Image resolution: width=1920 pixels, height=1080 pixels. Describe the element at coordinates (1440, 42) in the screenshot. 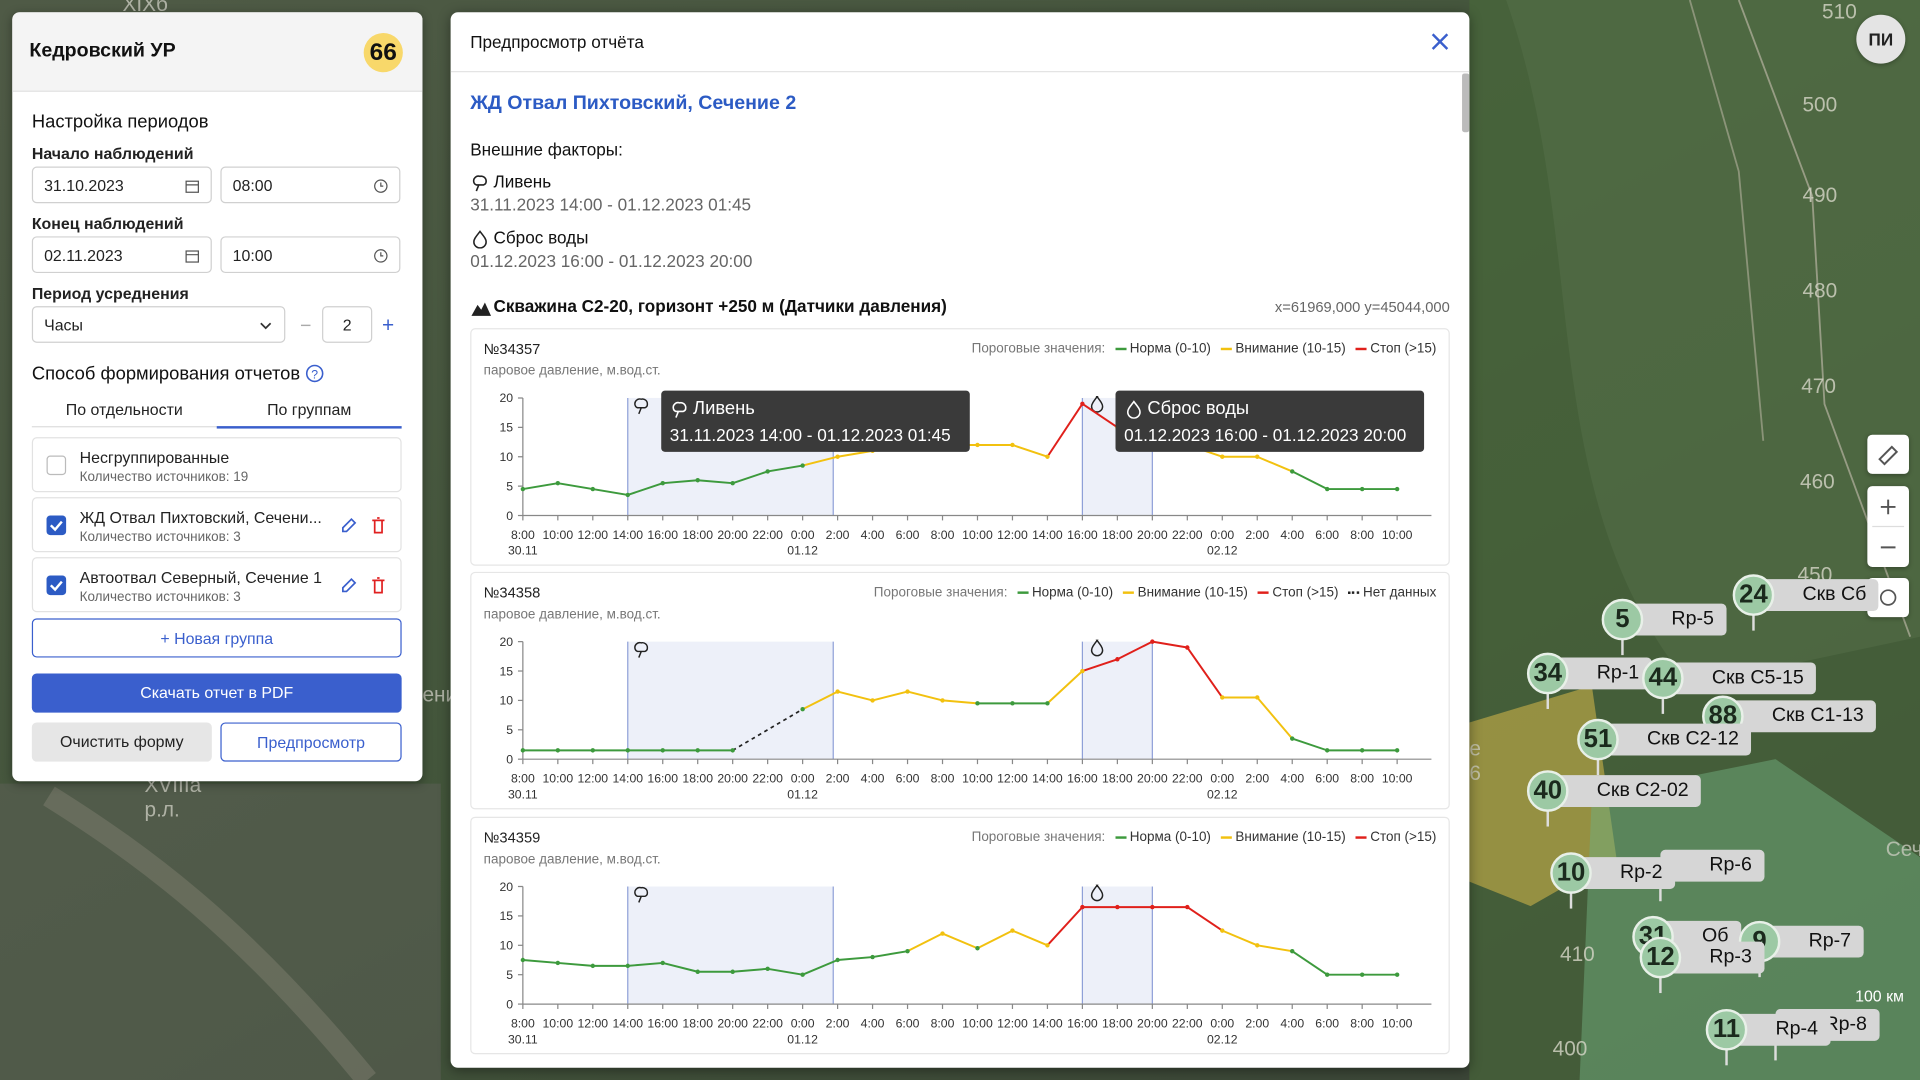

I see `close-button` at that location.